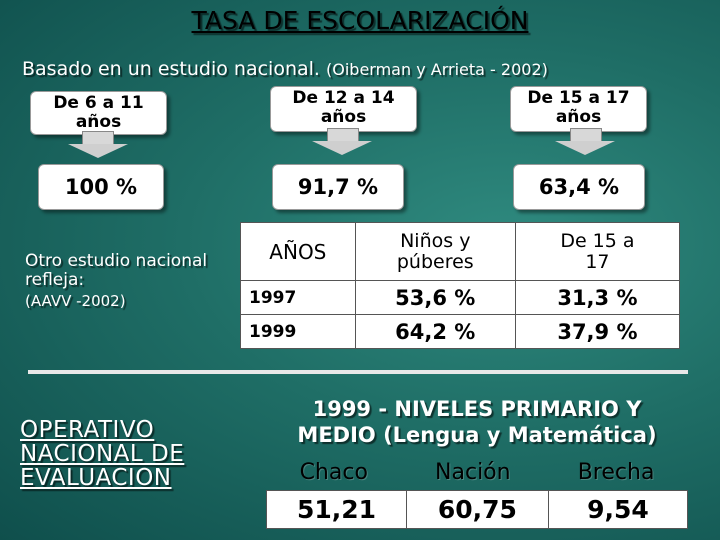  I want to click on table-cell: 64,2 %, so click(435, 331).